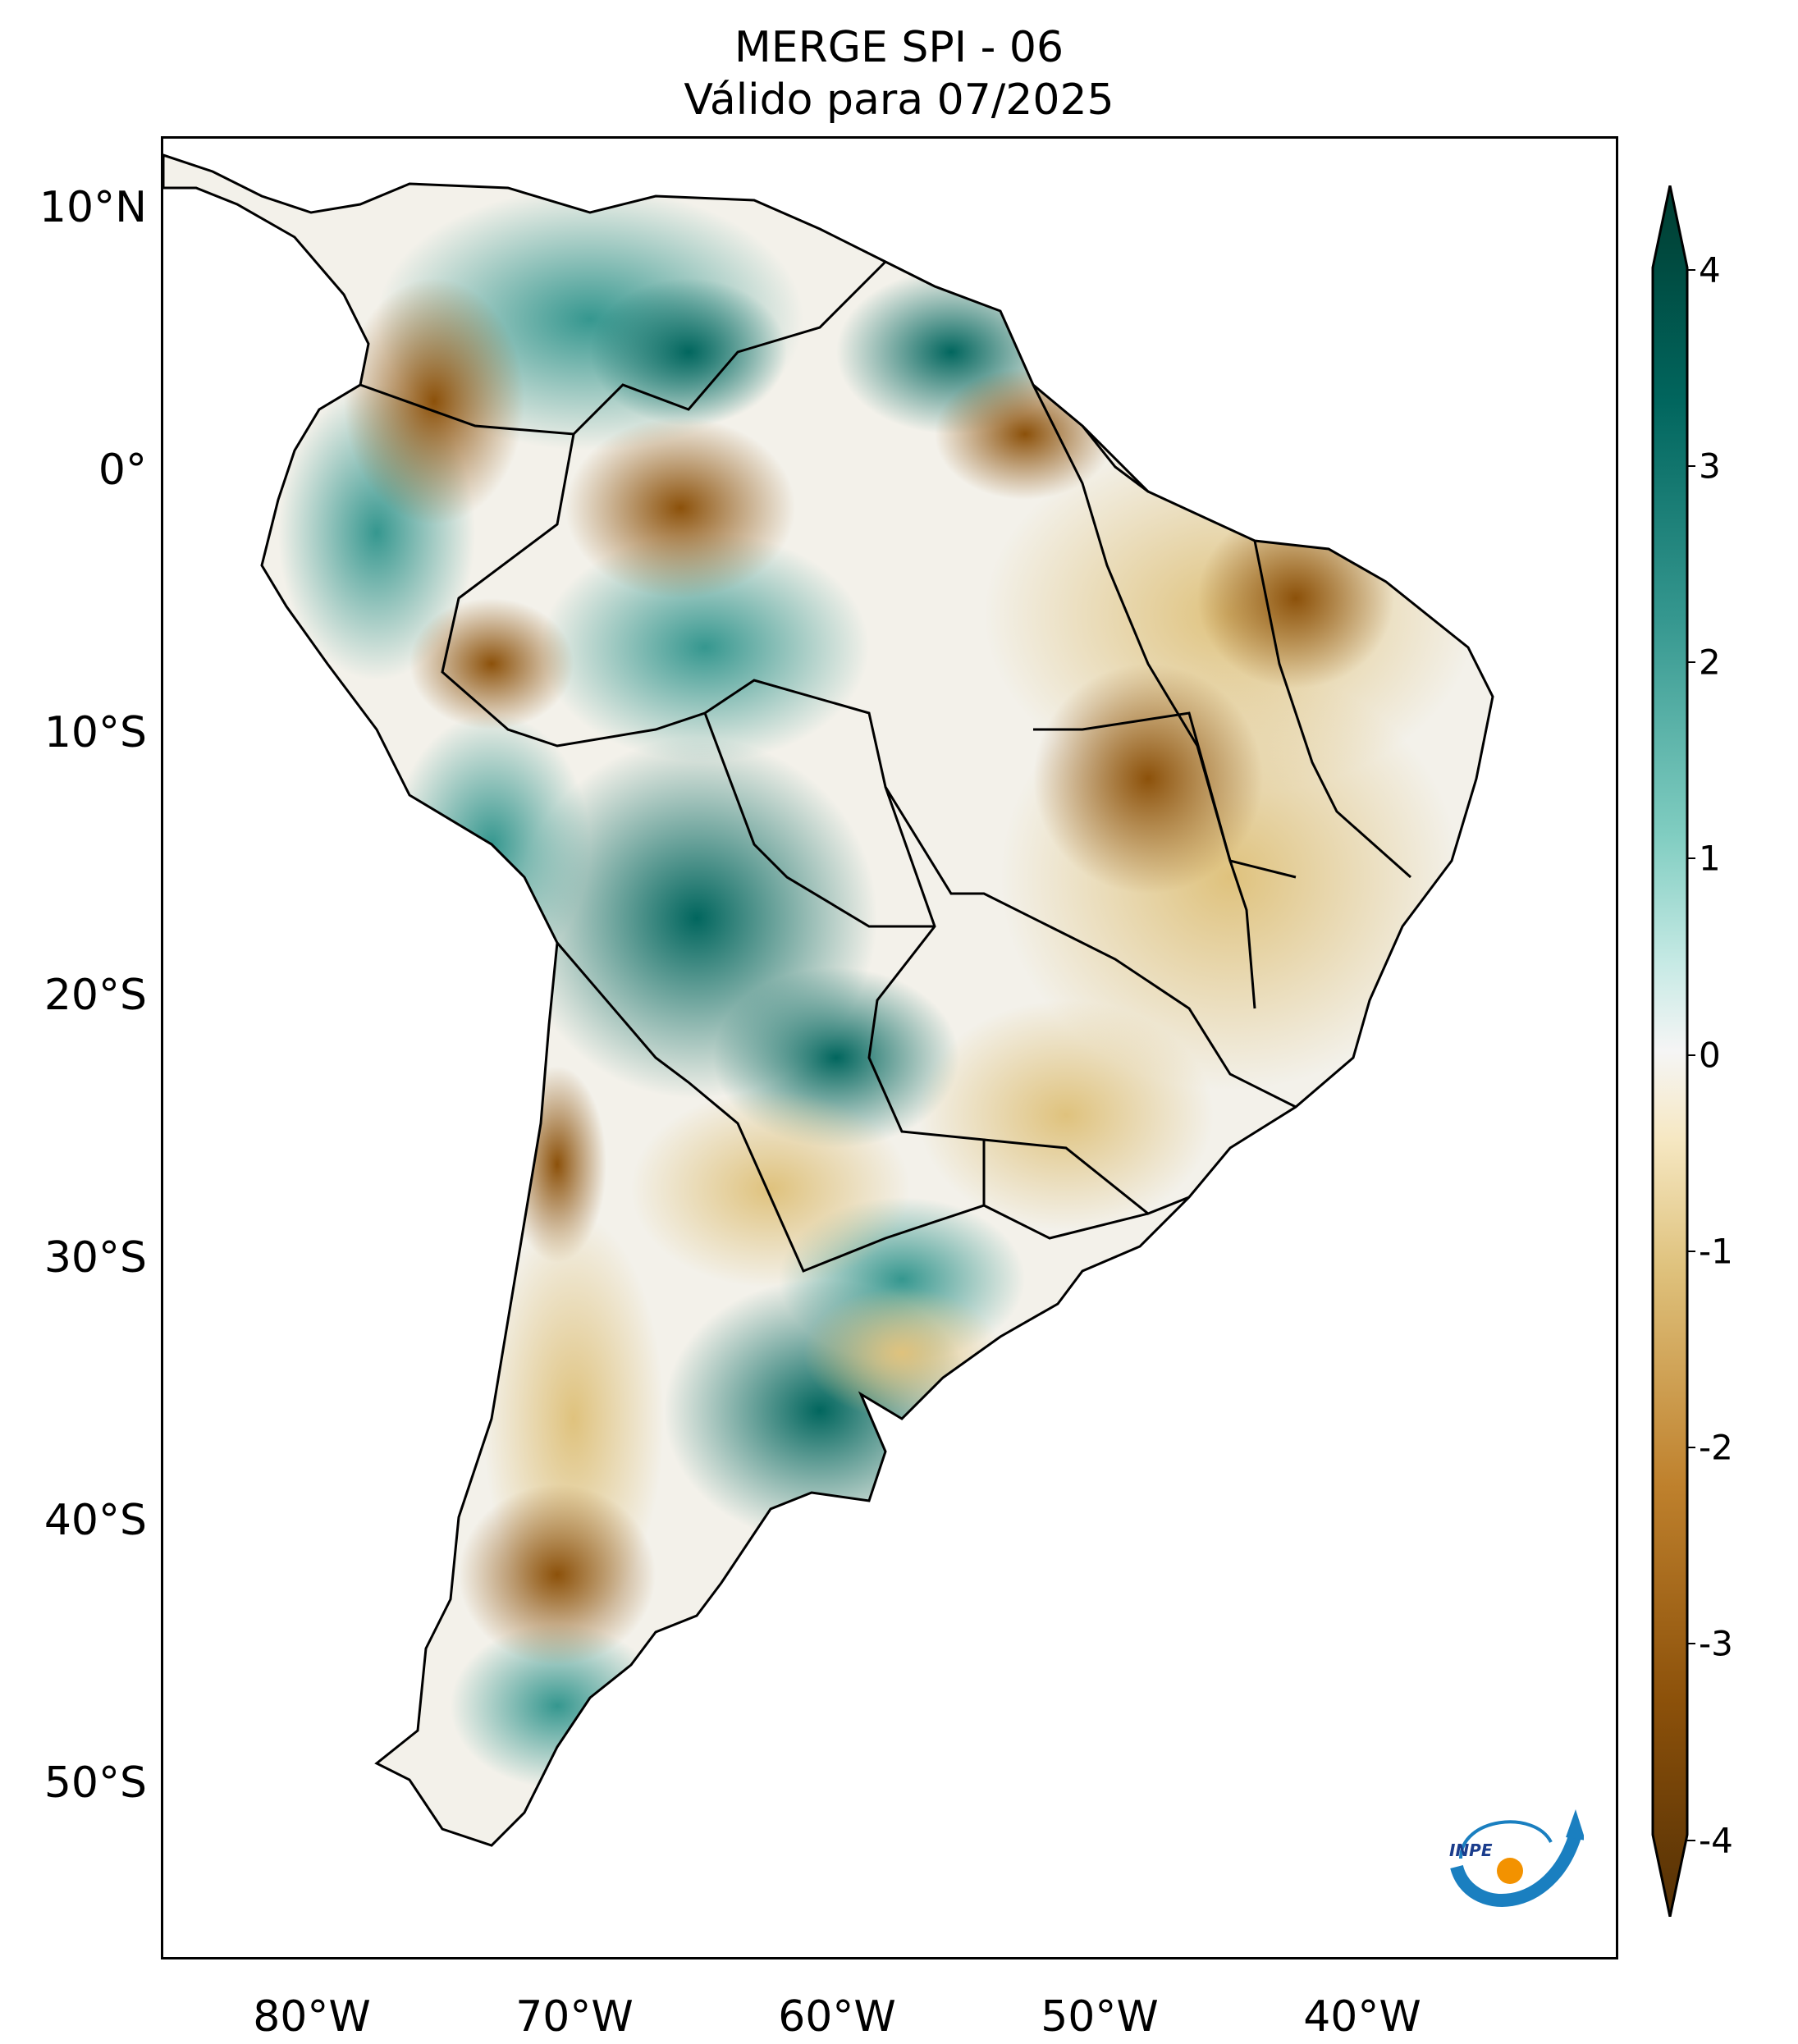 This screenshot has height=2044, width=1798. Describe the element at coordinates (1710, 466) in the screenshot. I see `colorbar-tick-3: 3` at that location.